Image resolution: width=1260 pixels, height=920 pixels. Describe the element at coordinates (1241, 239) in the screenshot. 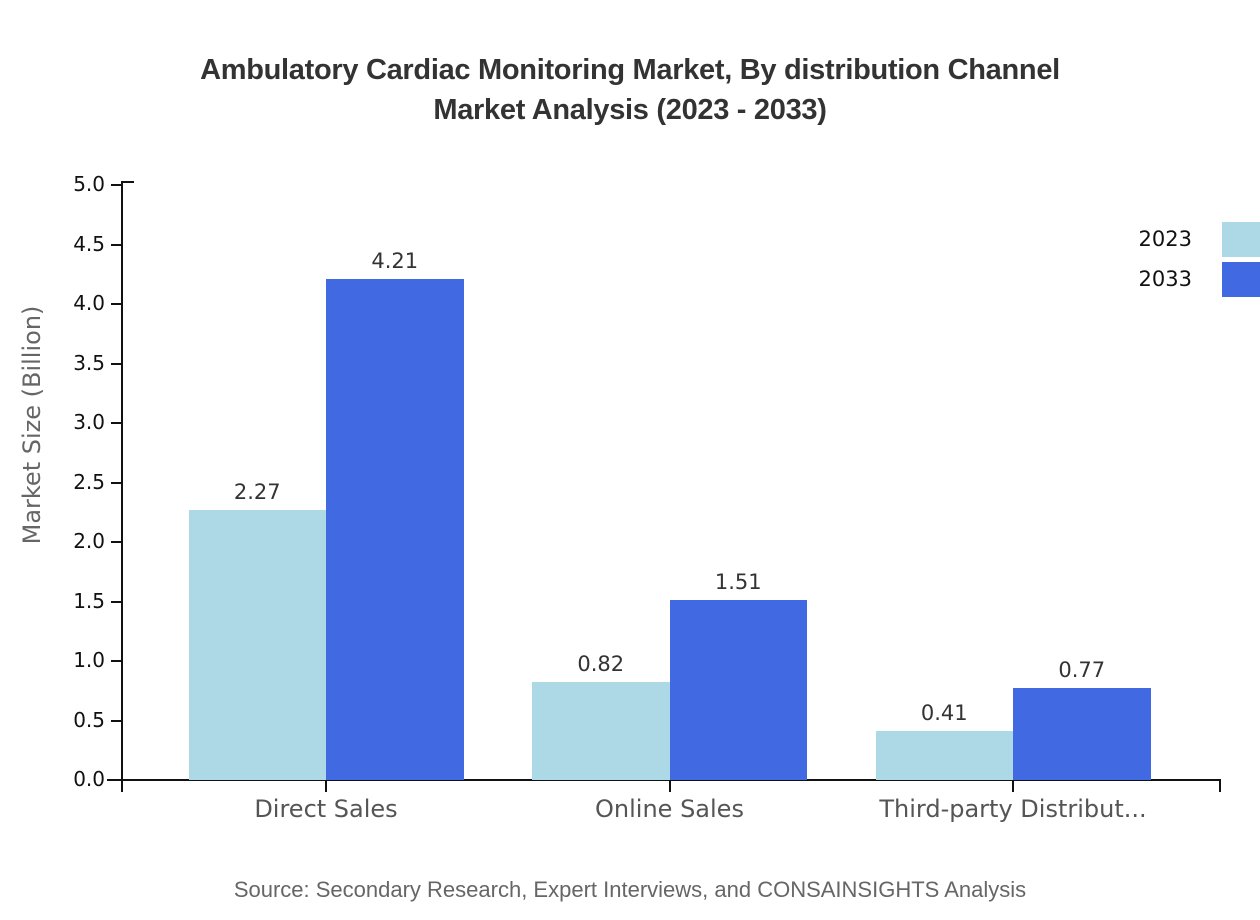

I see `legend-swatch-2023` at that location.